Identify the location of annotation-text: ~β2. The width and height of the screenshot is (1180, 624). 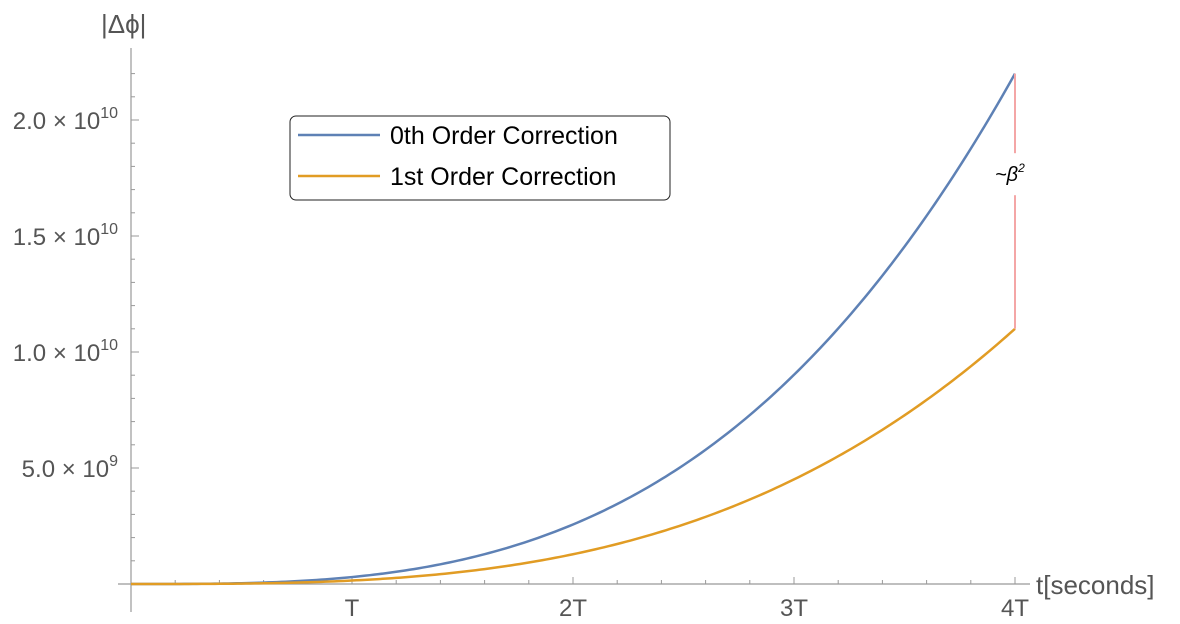
(1010, 173).